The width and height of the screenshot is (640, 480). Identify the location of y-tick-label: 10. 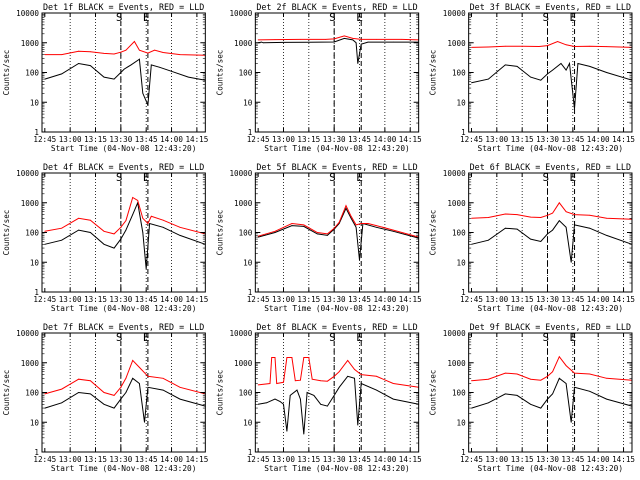
(35, 262).